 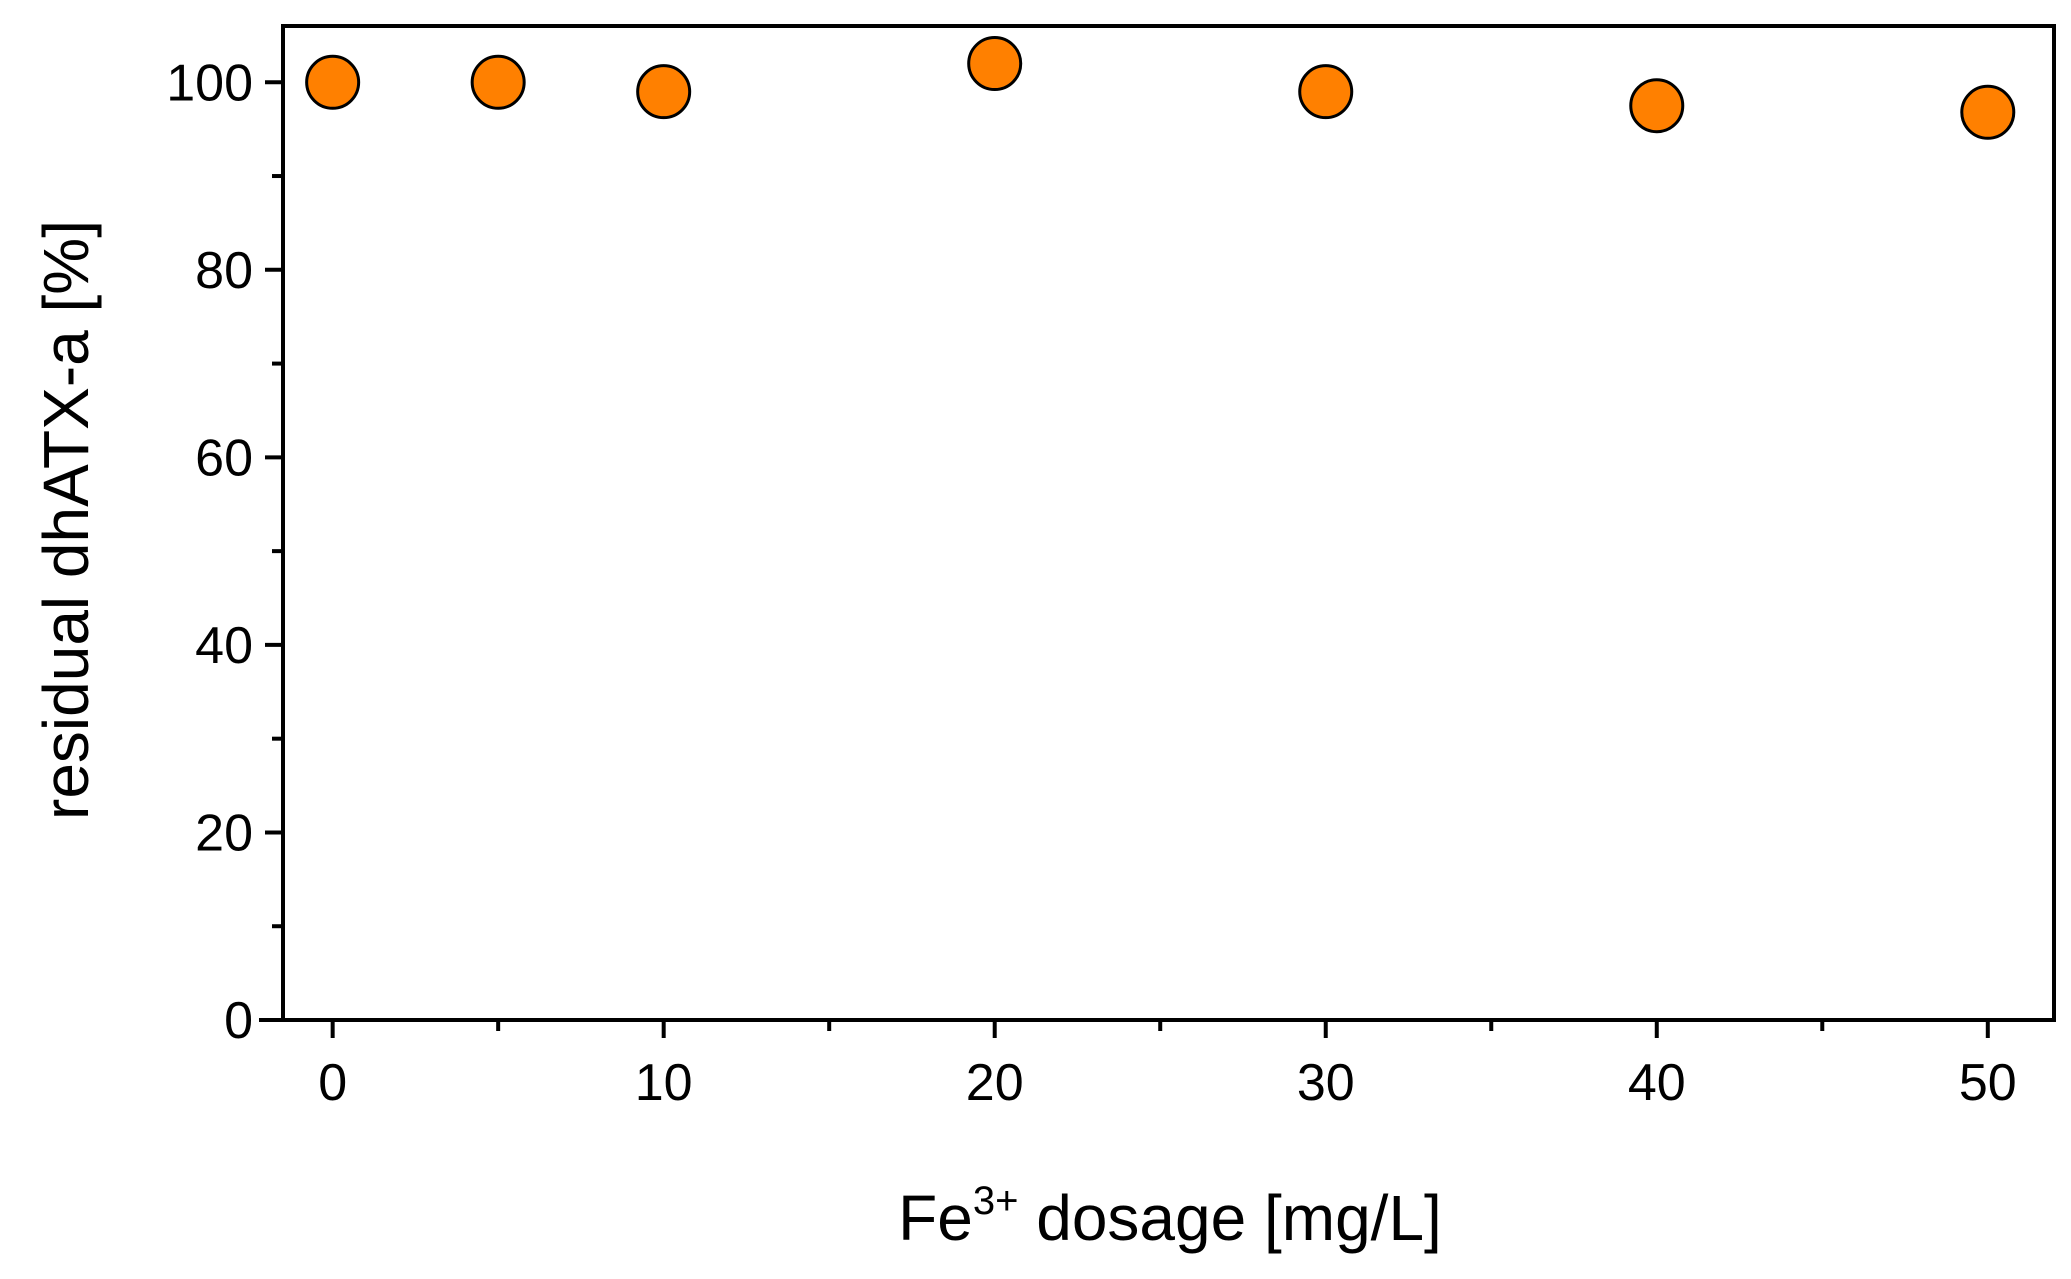 I want to click on x-axis-title: Fe3+ dosage [mg/L], so click(x=1170, y=1216).